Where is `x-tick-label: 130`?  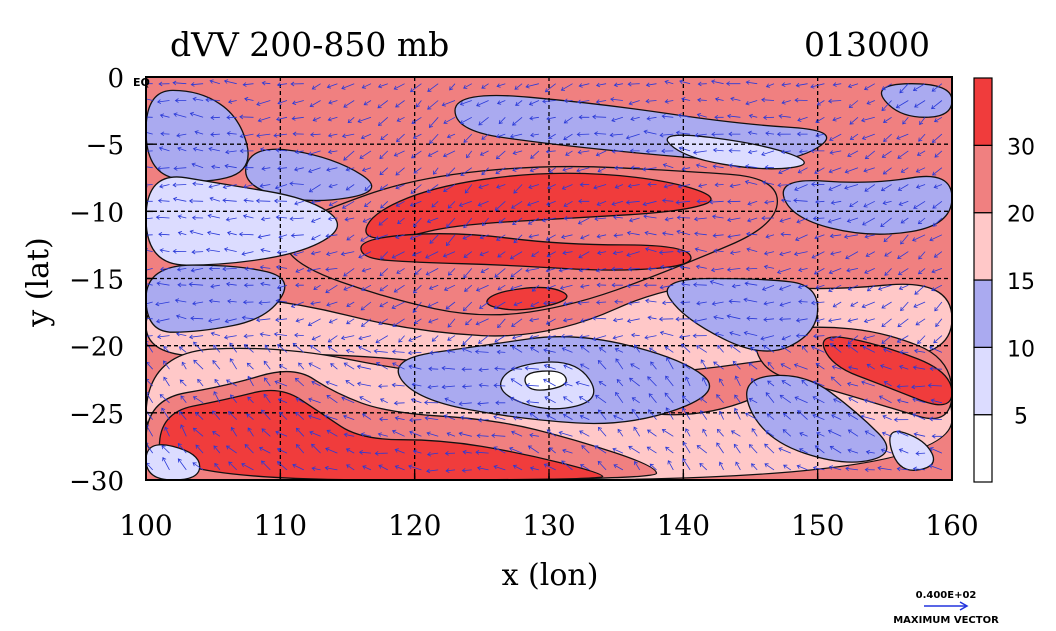 x-tick-label: 130 is located at coordinates (548, 525).